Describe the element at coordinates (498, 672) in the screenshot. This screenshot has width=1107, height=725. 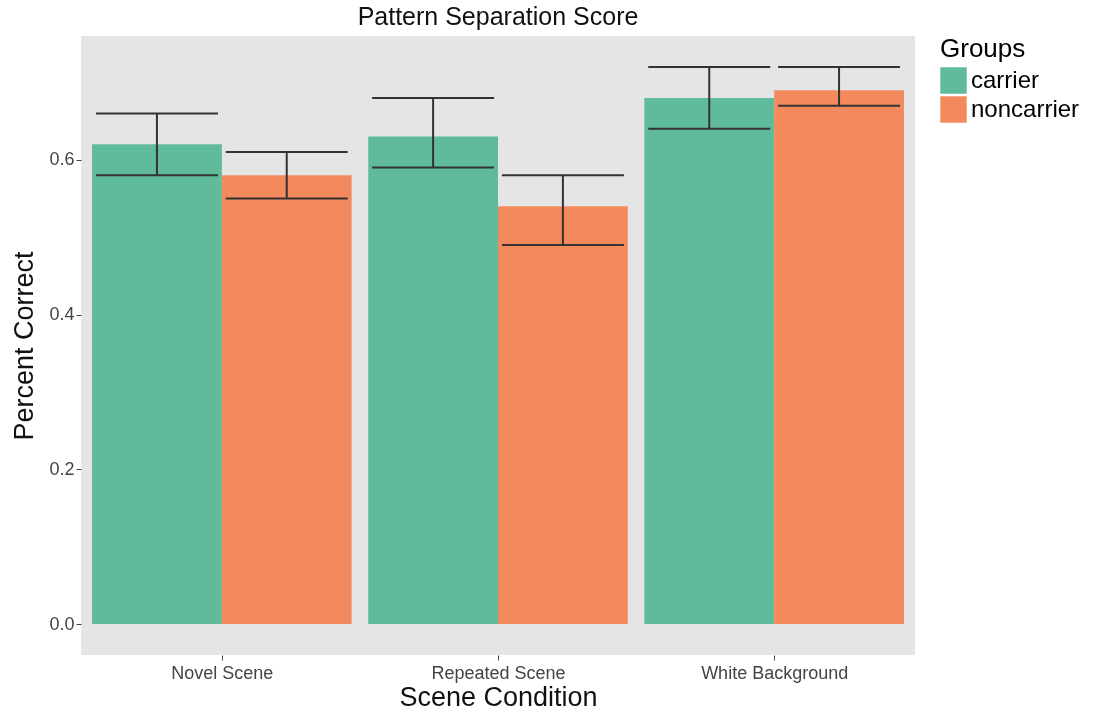
I see `x-tick-label: Repeated Scene` at that location.